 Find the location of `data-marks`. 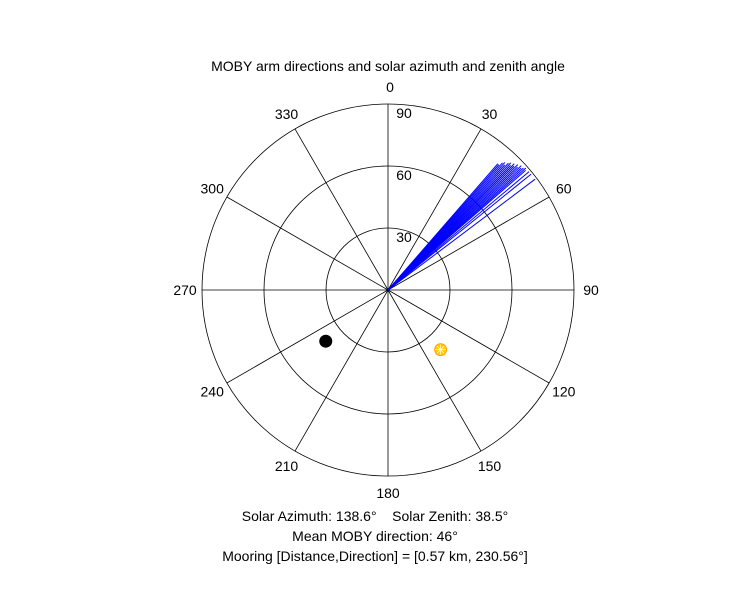

data-marks is located at coordinates (427, 259).